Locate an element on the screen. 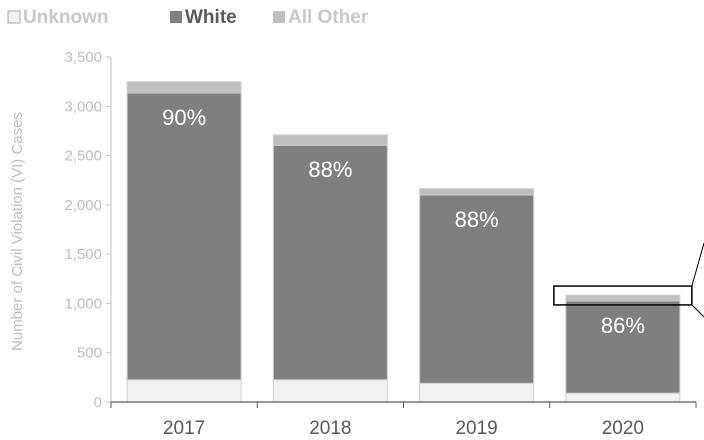 This screenshot has height=440, width=704. data-label-2020: 86% is located at coordinates (623, 325).